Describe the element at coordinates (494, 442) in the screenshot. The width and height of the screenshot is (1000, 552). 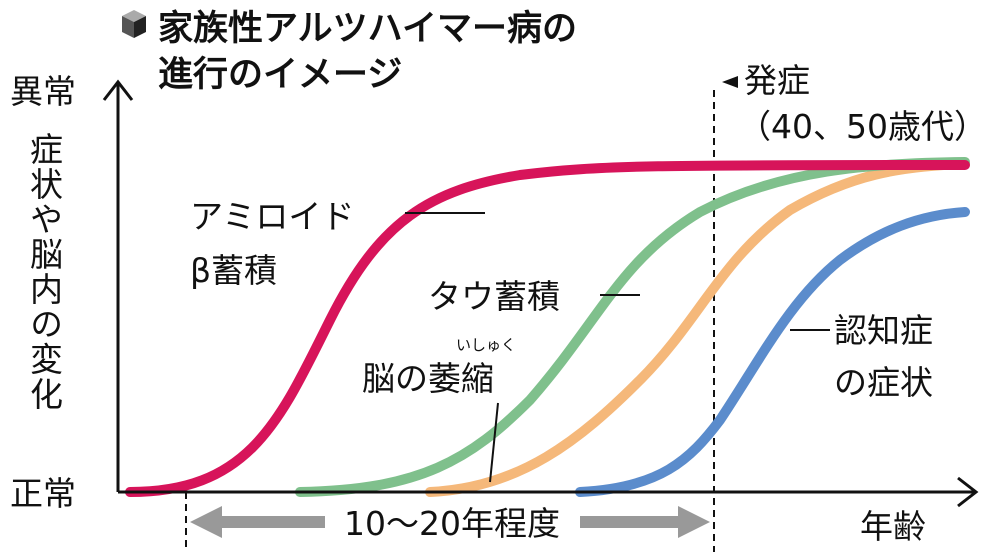
I see `leader` at that location.